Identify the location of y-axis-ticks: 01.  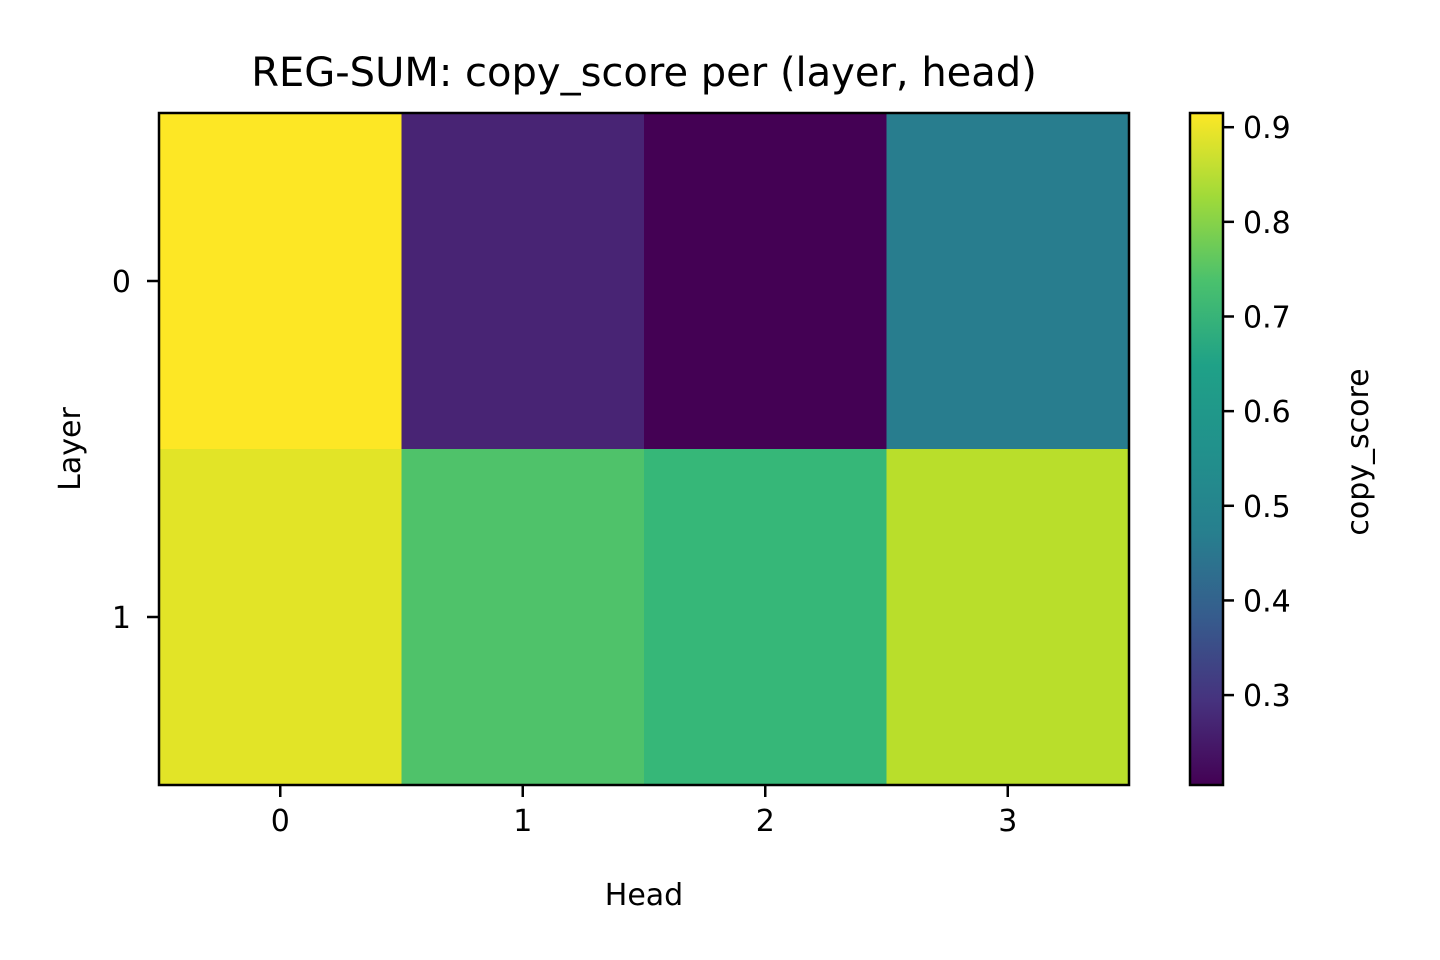
(135, 450).